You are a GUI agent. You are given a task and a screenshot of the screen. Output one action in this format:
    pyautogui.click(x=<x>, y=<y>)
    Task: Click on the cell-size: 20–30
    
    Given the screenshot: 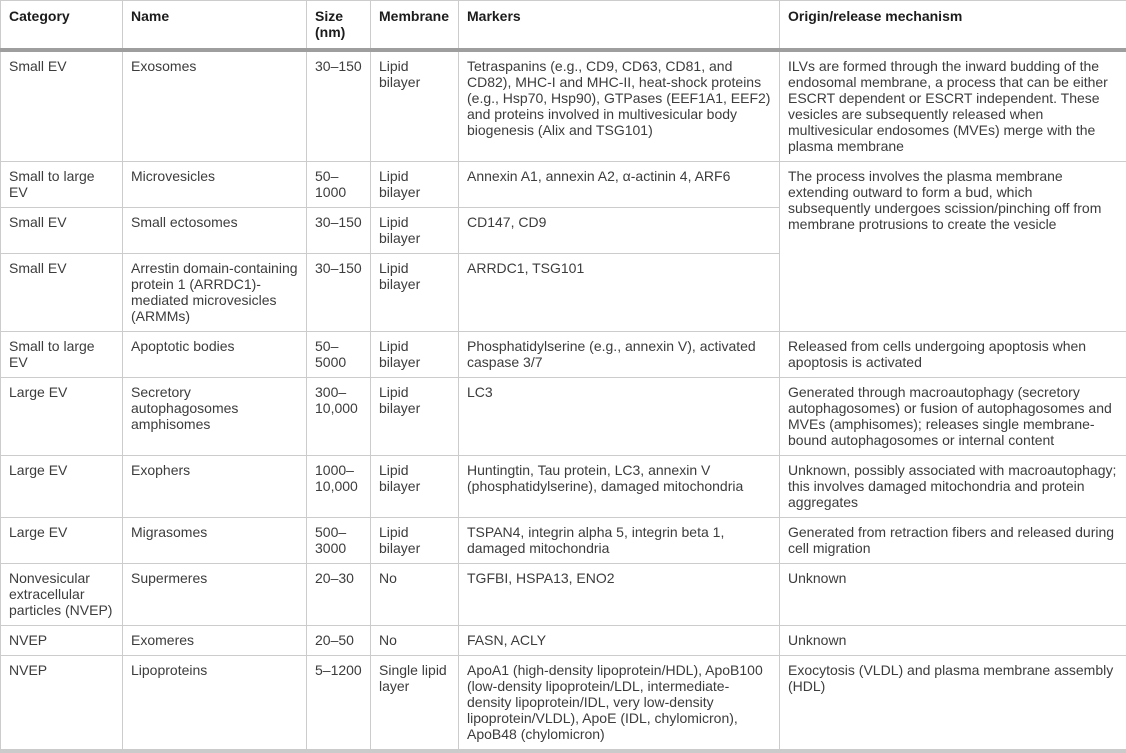 What is the action you would take?
    pyautogui.click(x=339, y=595)
    